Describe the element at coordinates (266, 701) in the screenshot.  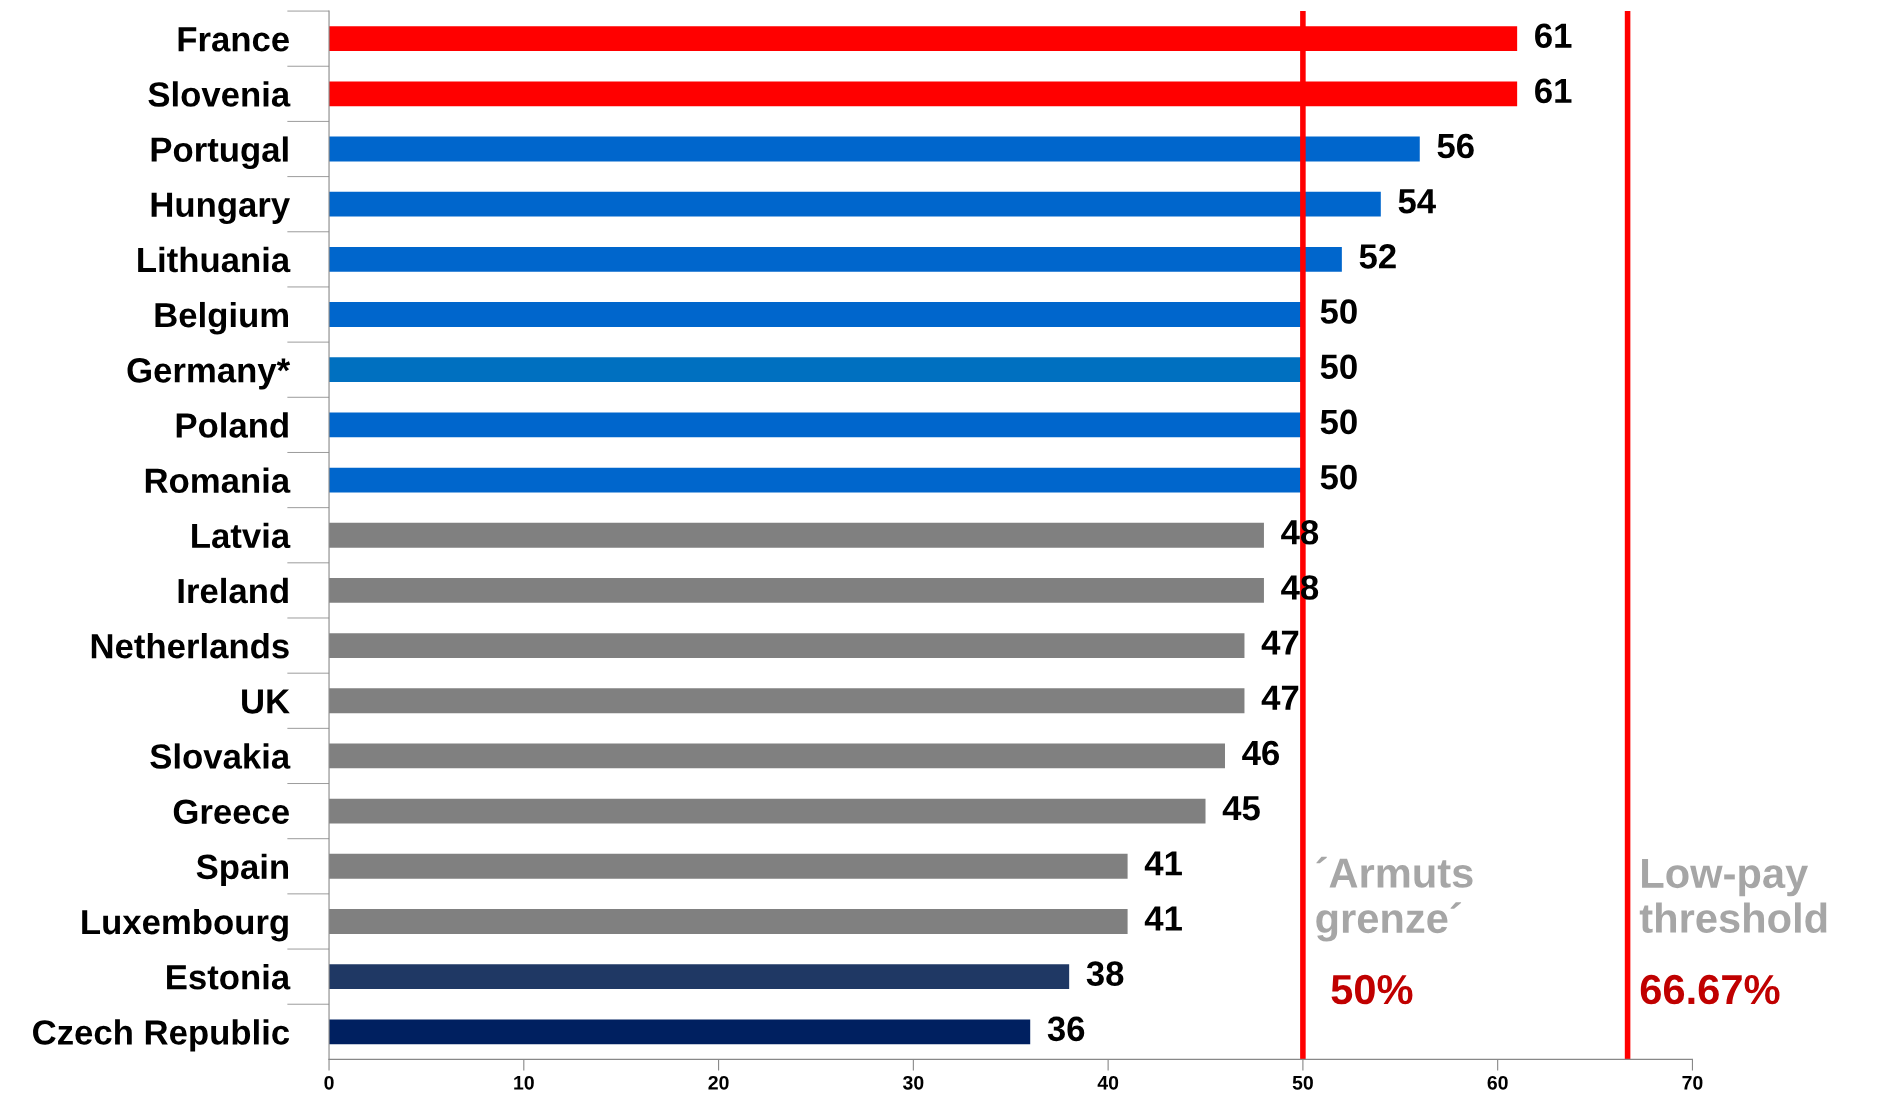
I see `y-tick-label: UK` at that location.